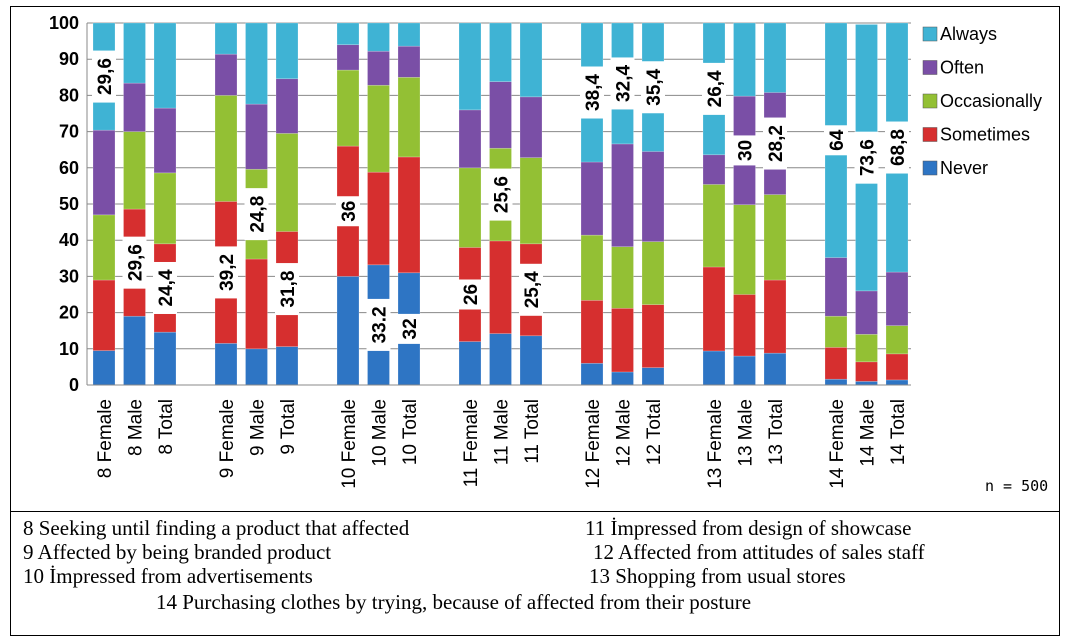 The height and width of the screenshot is (640, 1074). I want to click on y-tick-label: 80, so click(69, 95).